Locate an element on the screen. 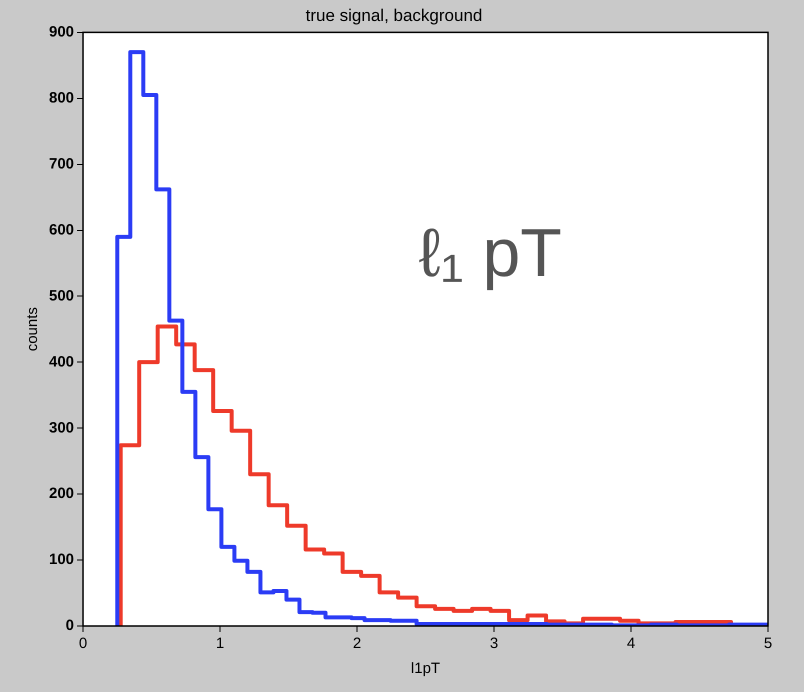 This screenshot has width=804, height=692. y-tick-label: 200 is located at coordinates (61, 493).